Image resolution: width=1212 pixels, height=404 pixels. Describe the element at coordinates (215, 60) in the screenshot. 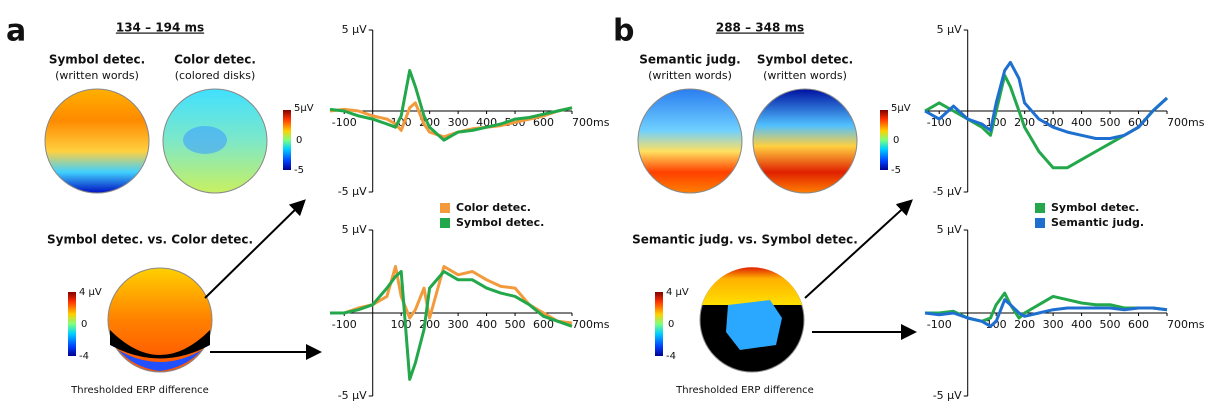

I see `map-title: Color detec.` at that location.